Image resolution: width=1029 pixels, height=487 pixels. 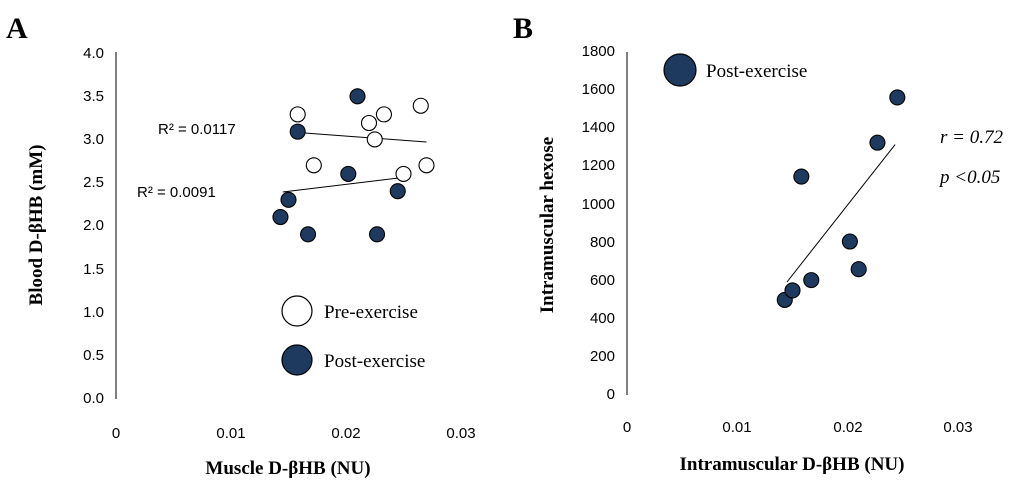 What do you see at coordinates (93, 355) in the screenshot?
I see `panel-a-y-tick-label: 0.5` at bounding box center [93, 355].